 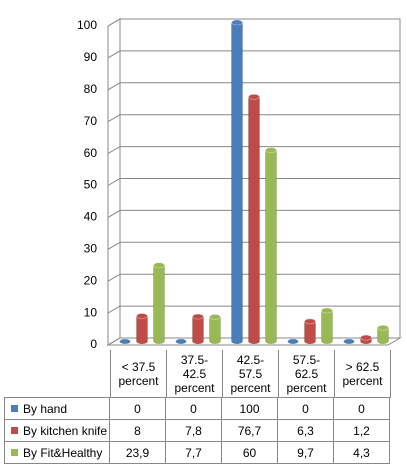 I want to click on table-cell: 4,3, so click(x=361, y=452).